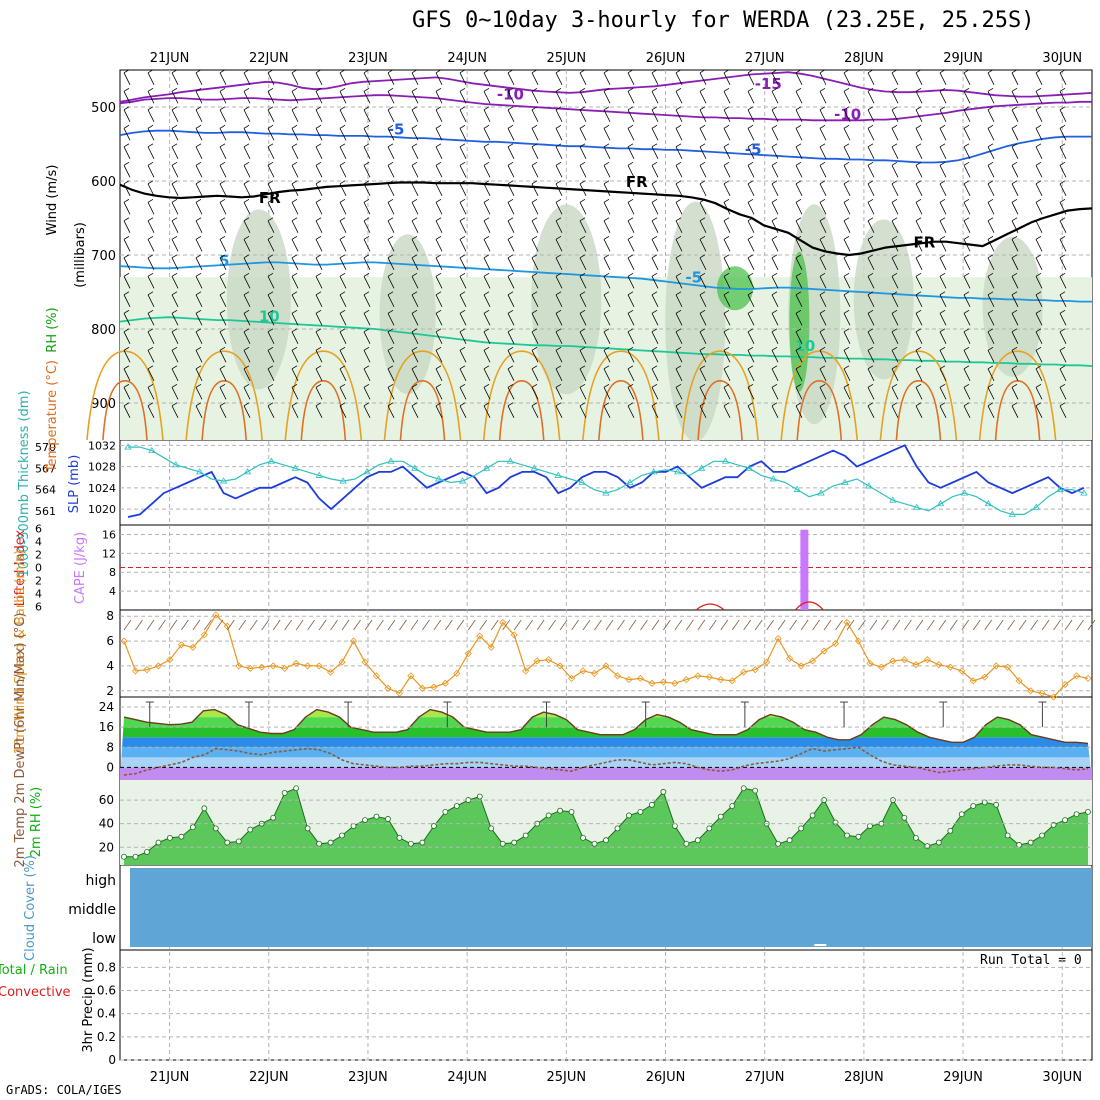 This screenshot has width=1100, height=1100. What do you see at coordinates (112, 572) in the screenshot?
I see `cape-tick-label: 8` at bounding box center [112, 572].